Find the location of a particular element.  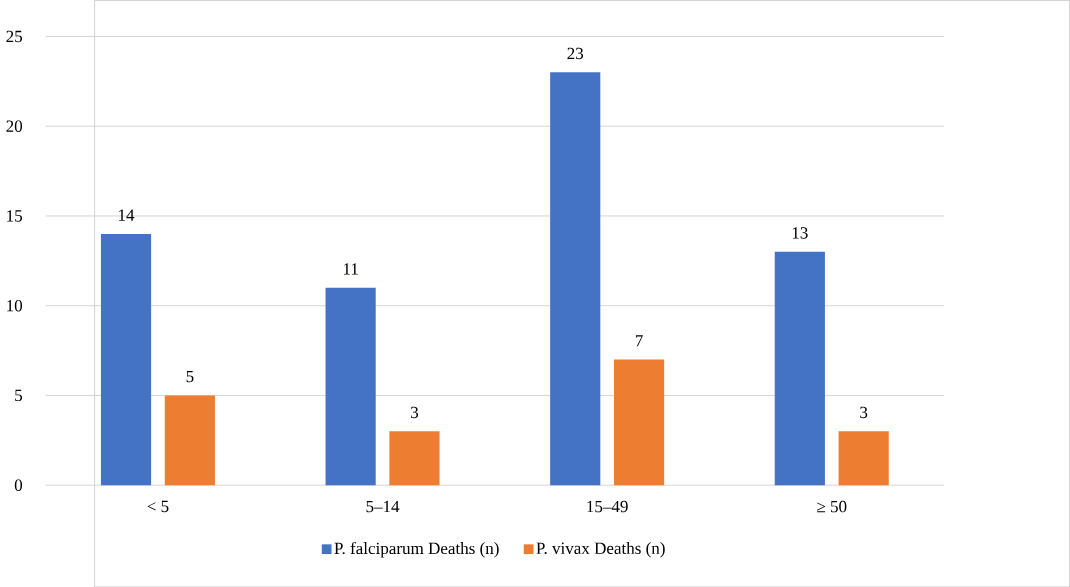

y-tick-label: 20 is located at coordinates (14, 126).